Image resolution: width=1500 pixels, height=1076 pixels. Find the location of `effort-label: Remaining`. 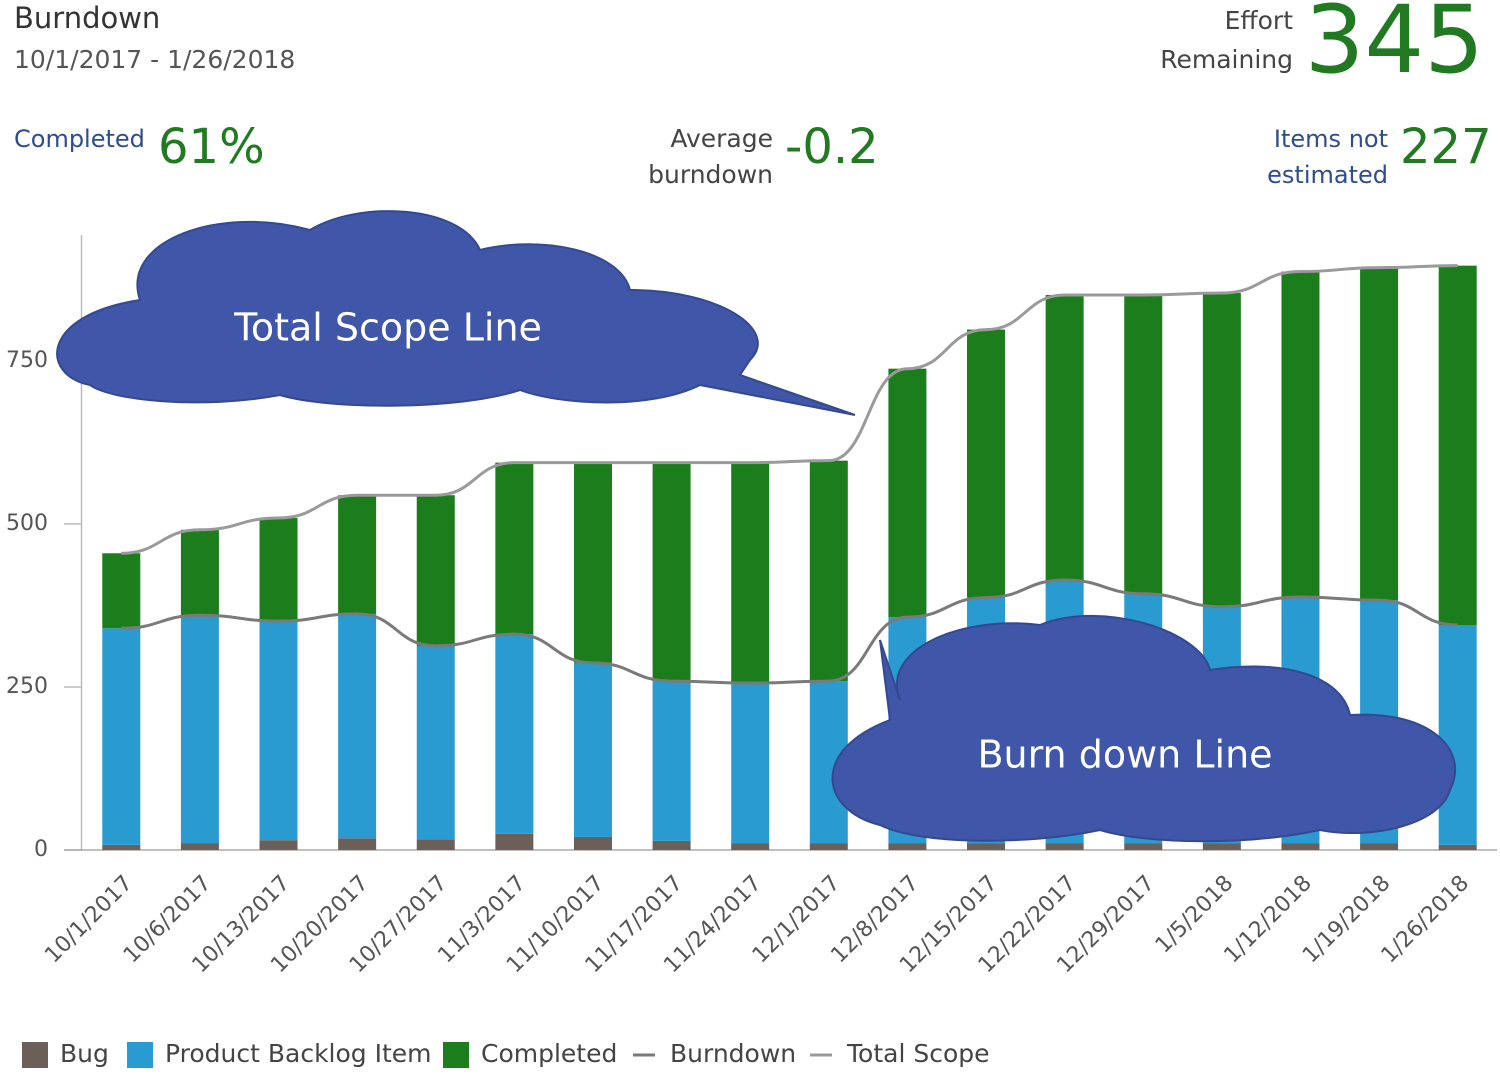

effort-label: Remaining is located at coordinates (1226, 59).